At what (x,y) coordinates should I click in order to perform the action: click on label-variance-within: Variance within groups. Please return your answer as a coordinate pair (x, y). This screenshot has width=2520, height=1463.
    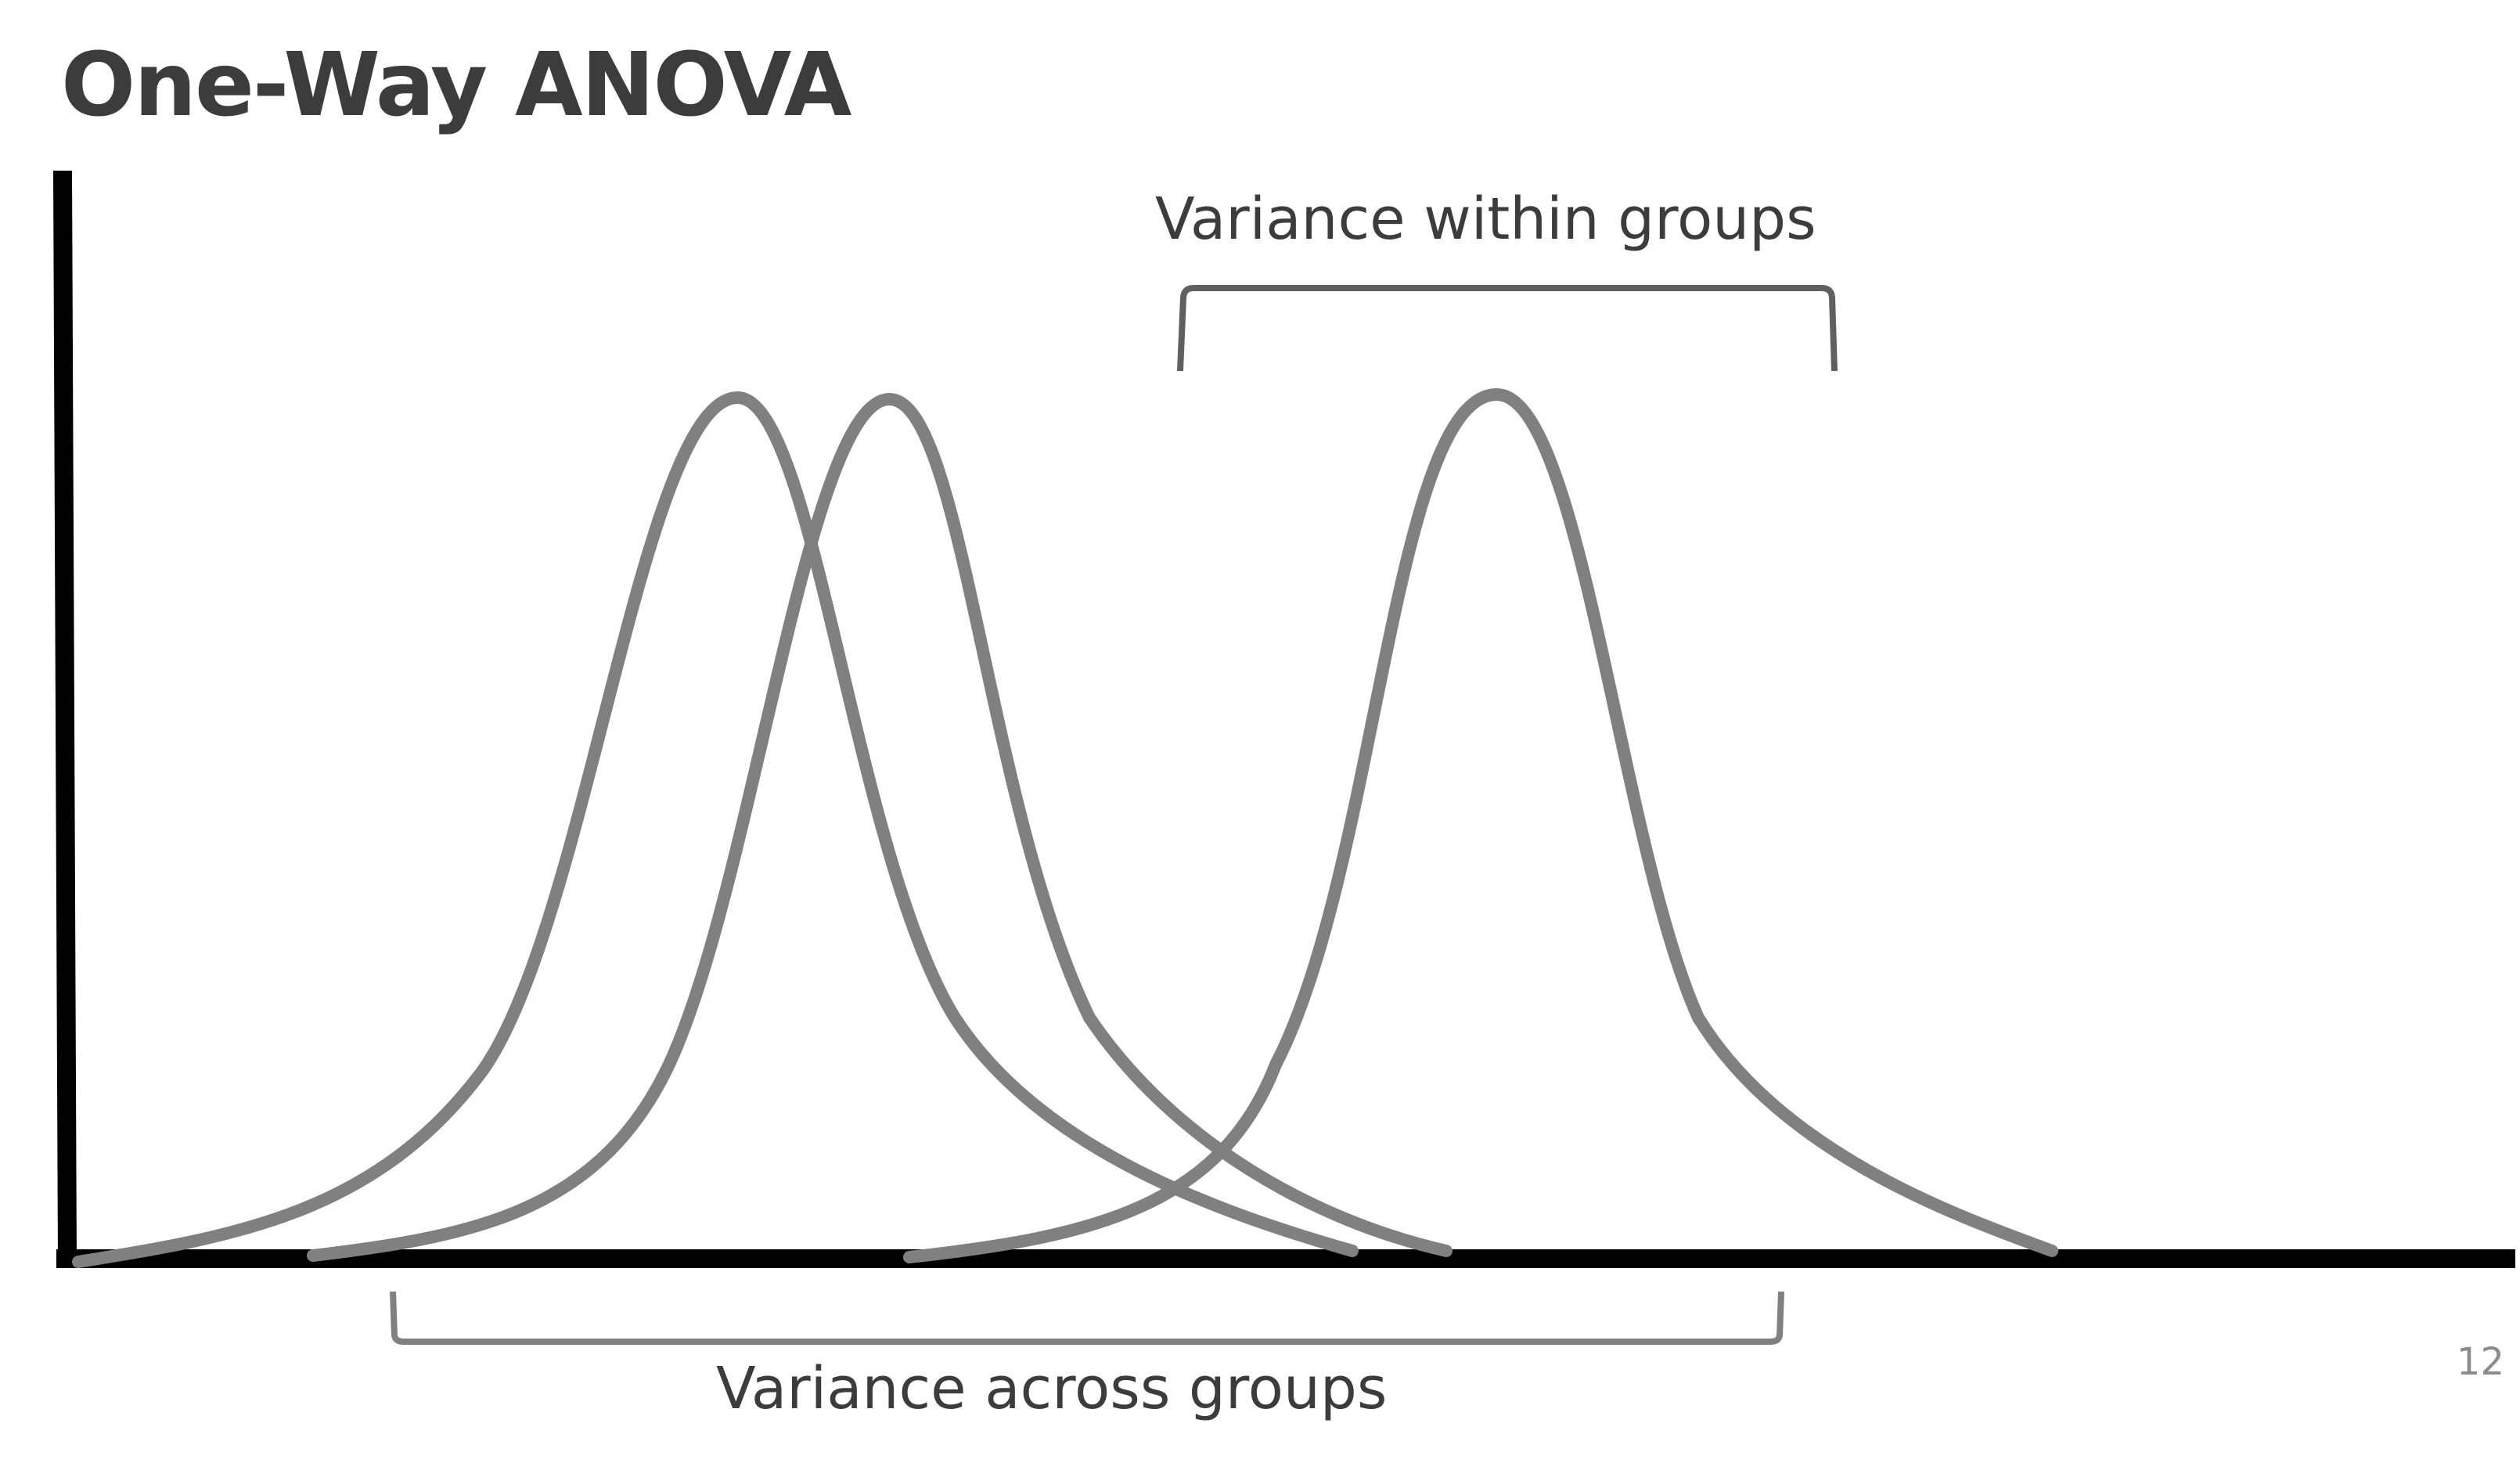
    Looking at the image, I should click on (1485, 219).